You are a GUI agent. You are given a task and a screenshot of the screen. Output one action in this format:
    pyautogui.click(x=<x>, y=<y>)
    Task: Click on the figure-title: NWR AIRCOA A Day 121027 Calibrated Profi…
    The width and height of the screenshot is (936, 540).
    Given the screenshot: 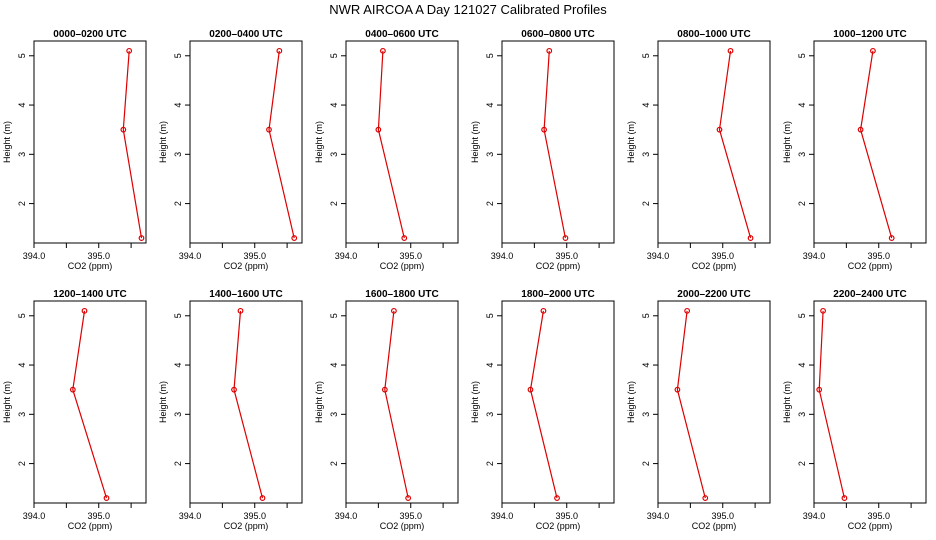 What is the action you would take?
    pyautogui.click(x=468, y=9)
    